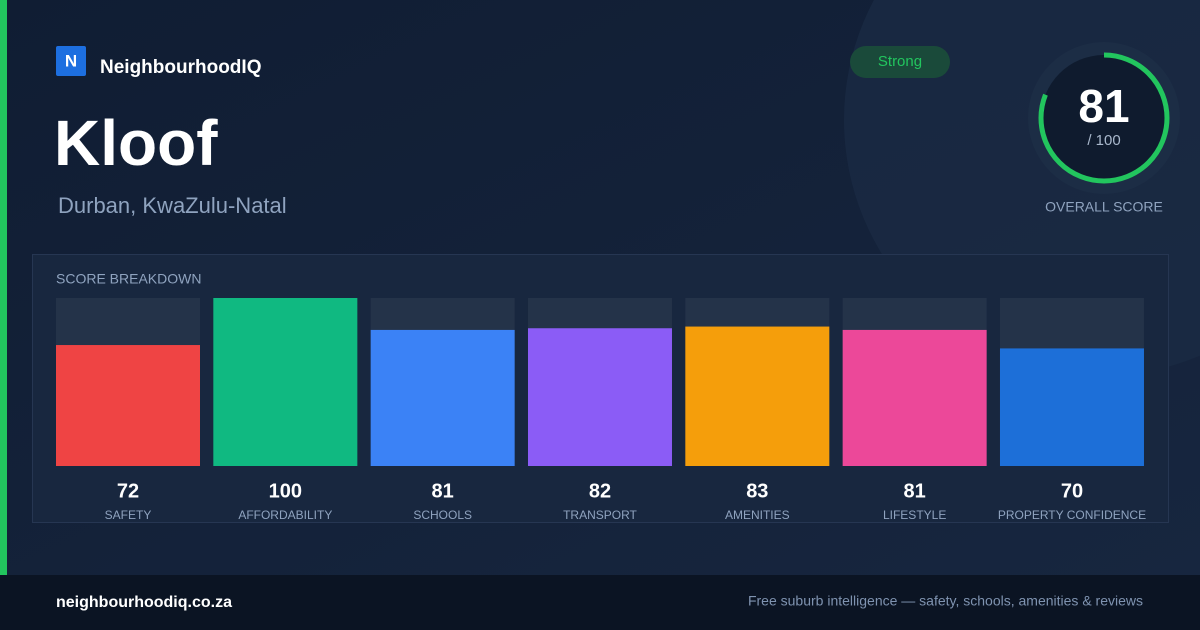 The image size is (1200, 630). What do you see at coordinates (1072, 491) in the screenshot?
I see `value-label: 70` at bounding box center [1072, 491].